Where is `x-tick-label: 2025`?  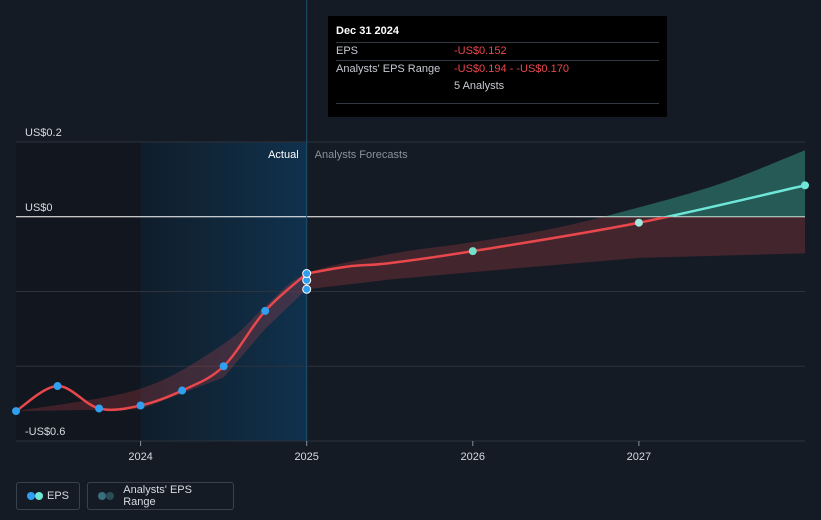
x-tick-label: 2025 is located at coordinates (306, 457).